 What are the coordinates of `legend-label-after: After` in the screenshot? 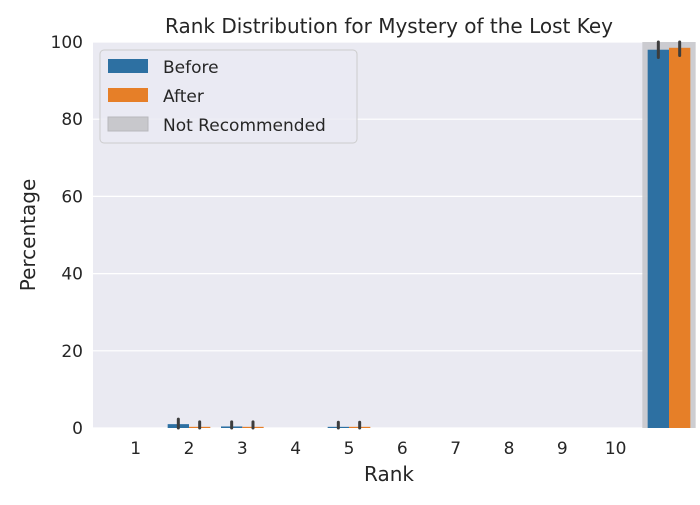 It's located at (183, 97).